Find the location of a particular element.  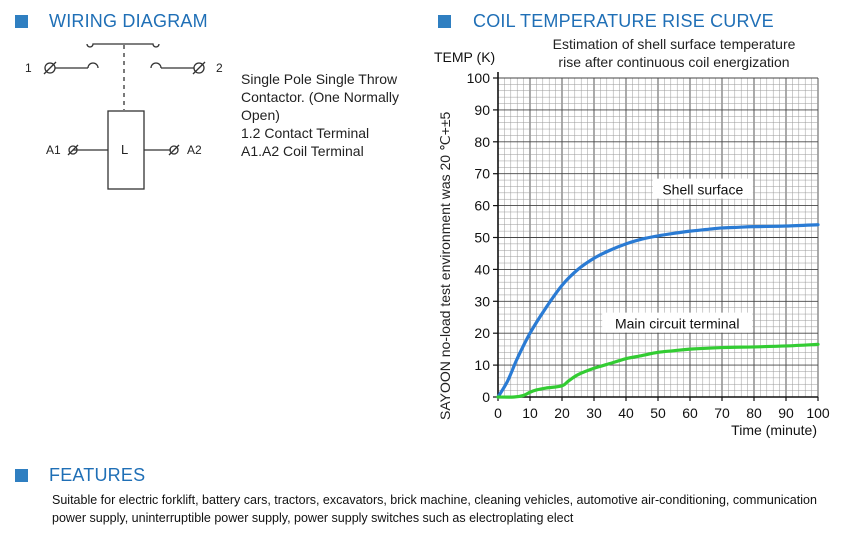

temperature-curve-heading: COIL TEMPERATURE RISE CURVE is located at coordinates (623, 21).